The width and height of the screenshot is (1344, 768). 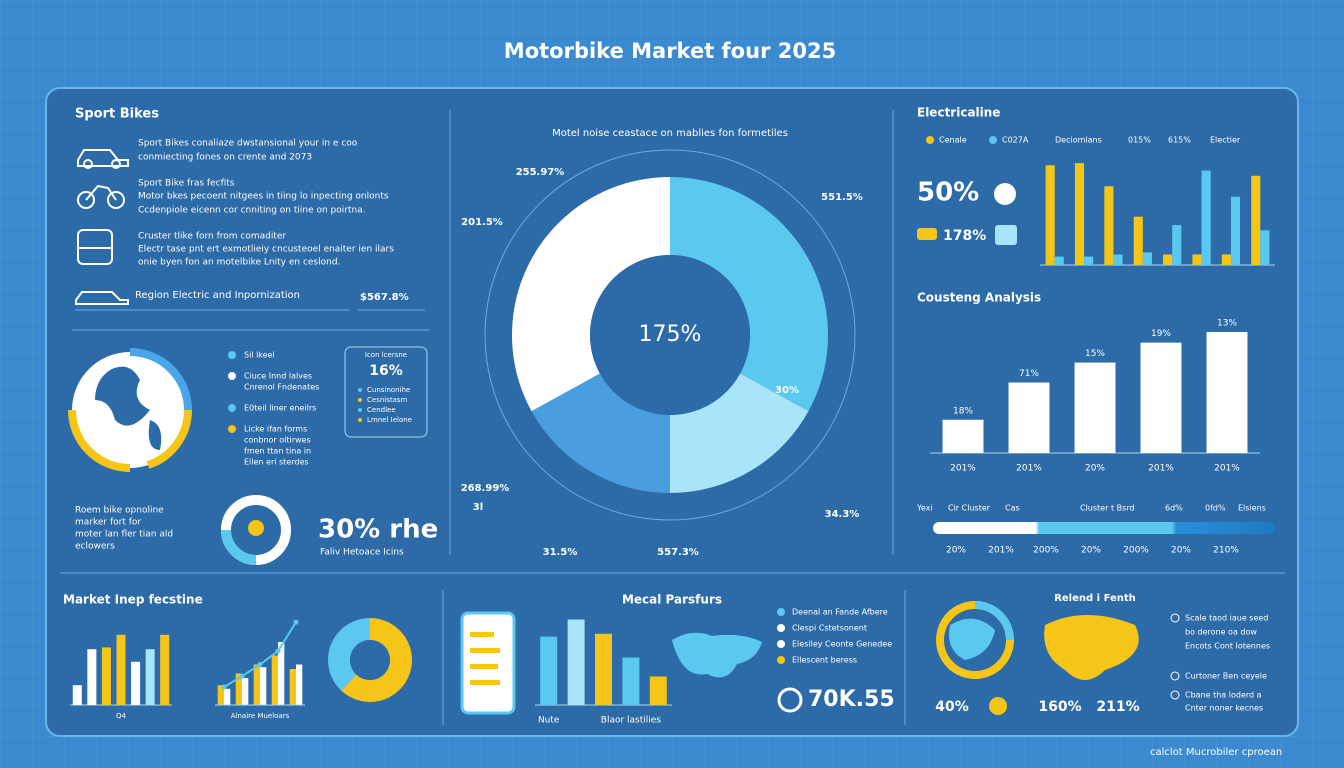 What do you see at coordinates (102, 227) in the screenshot?
I see `sport-icons` at bounding box center [102, 227].